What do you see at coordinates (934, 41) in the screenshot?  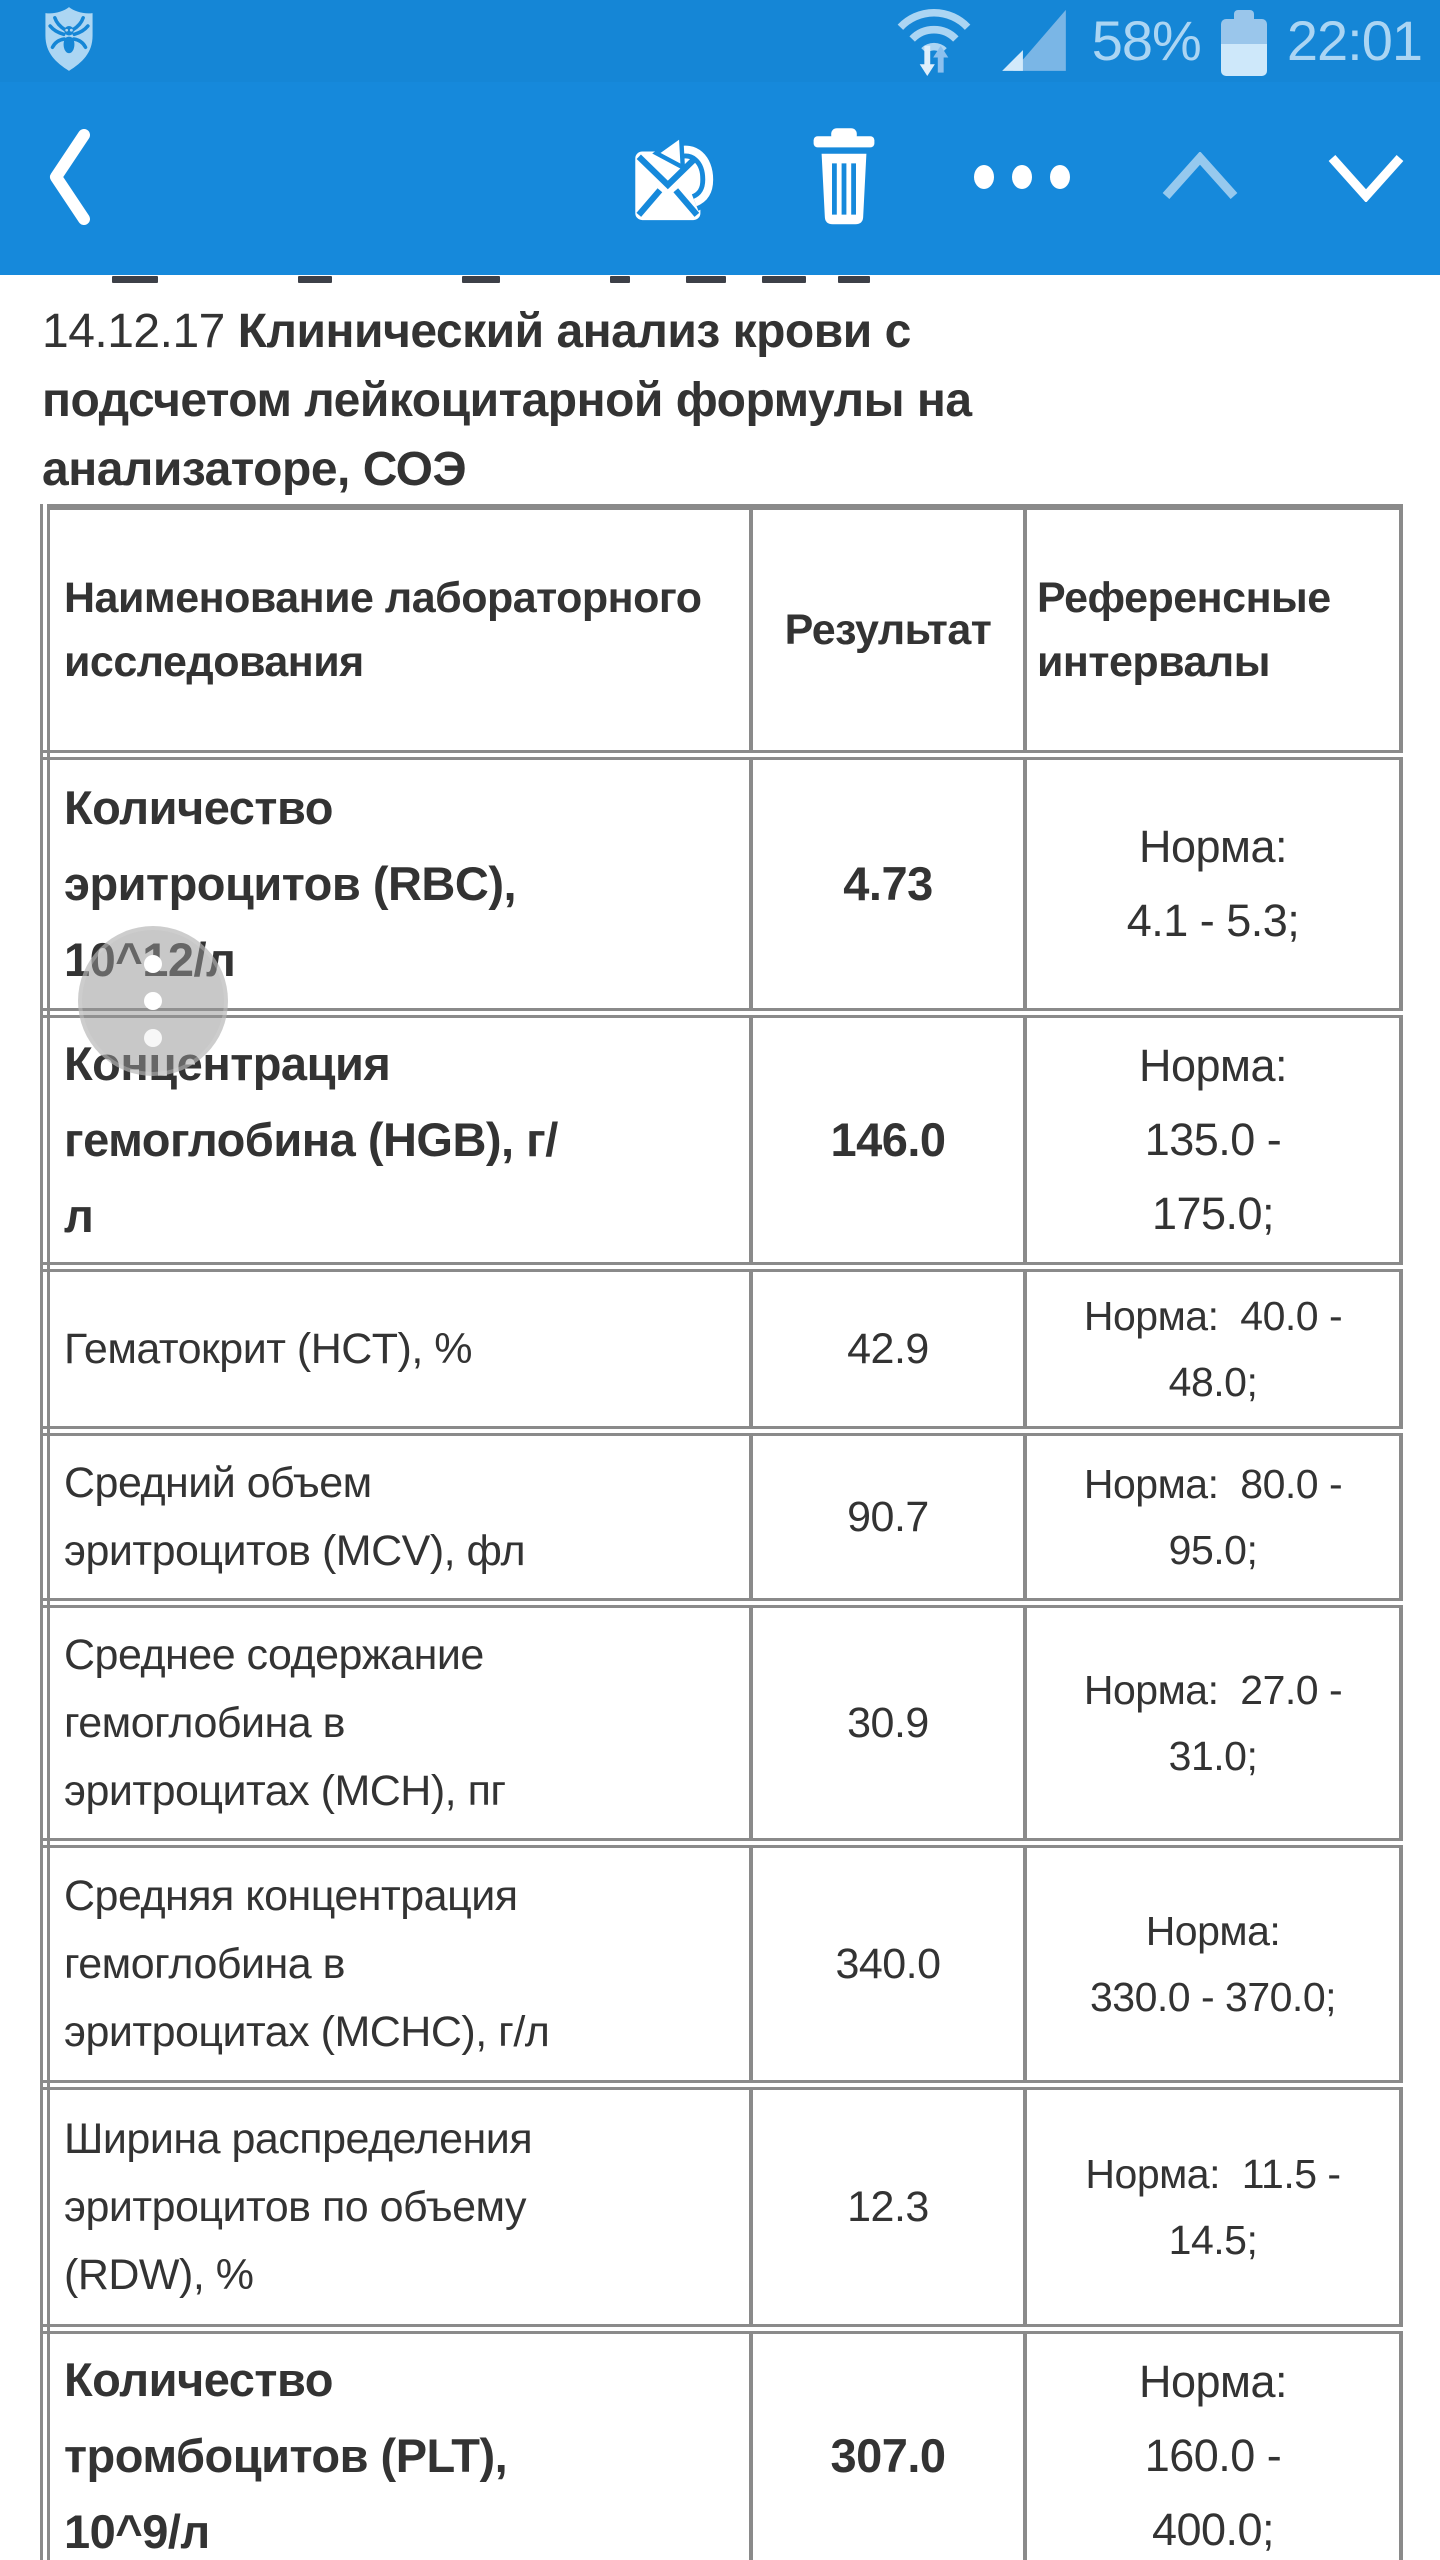 I see `wifi-updown-icon` at bounding box center [934, 41].